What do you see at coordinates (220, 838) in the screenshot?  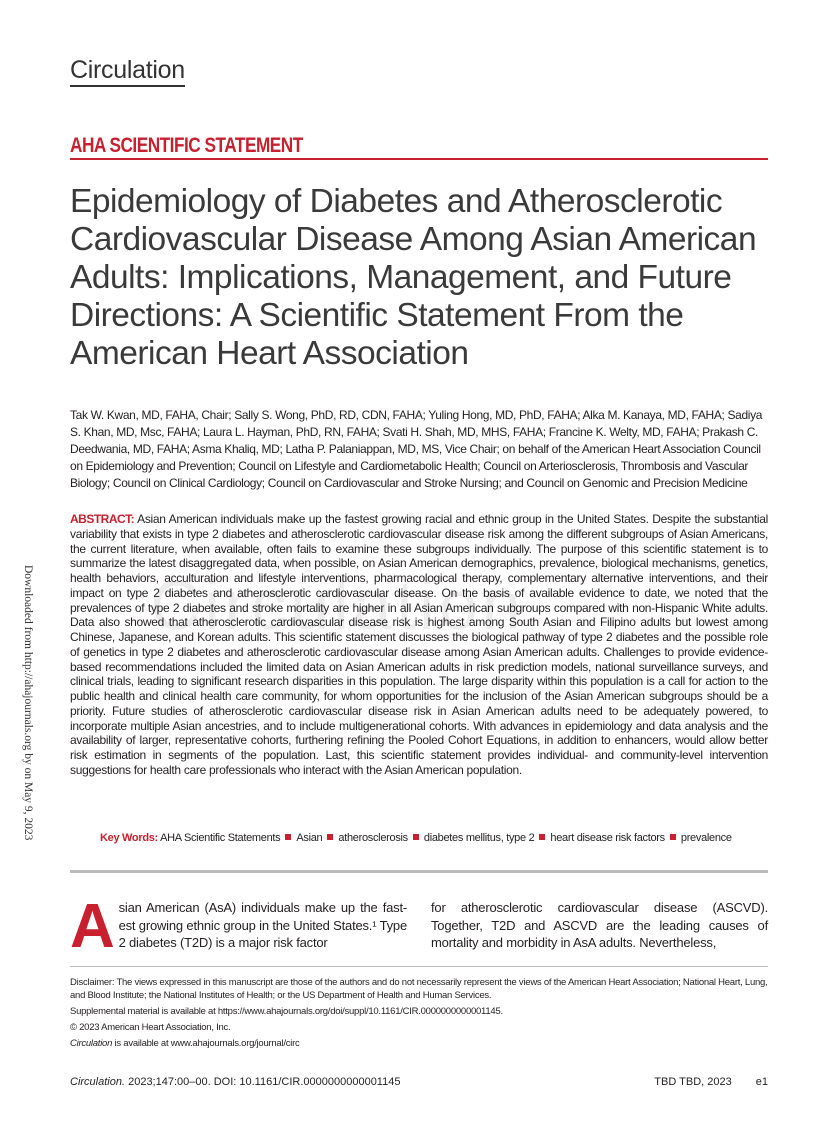 I see `keyword: AHA Scientific Statements` at bounding box center [220, 838].